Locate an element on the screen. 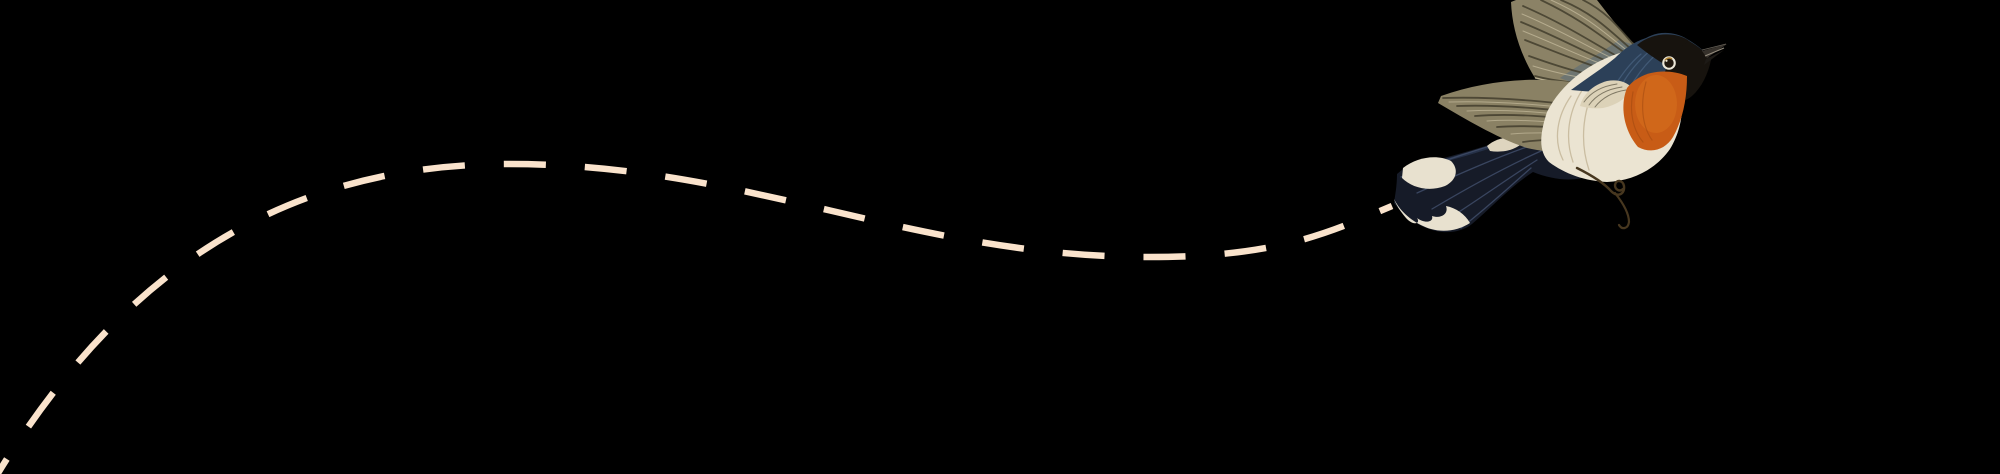 Image resolution: width=2000 pixels, height=474 pixels. bird-breast is located at coordinates (1655, 111).